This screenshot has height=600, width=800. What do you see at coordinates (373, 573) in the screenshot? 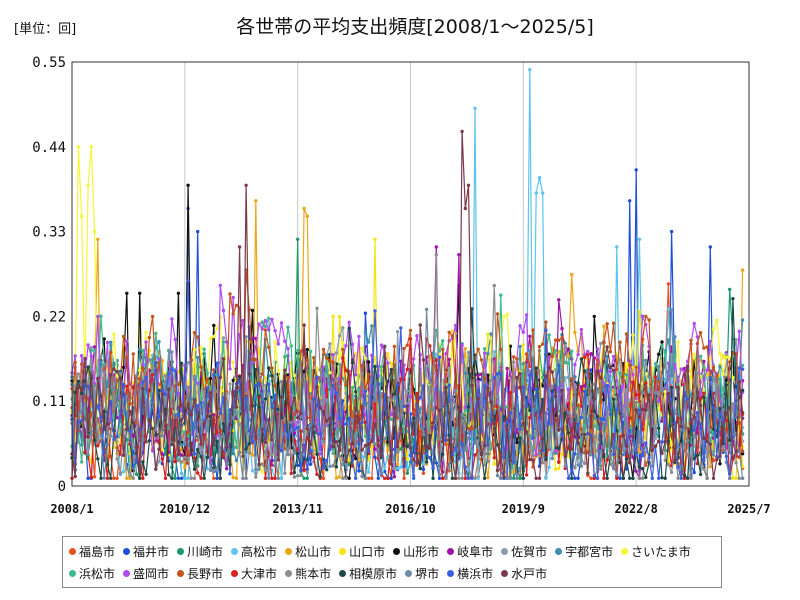
I see `legend-label: 相模原市` at bounding box center [373, 573].